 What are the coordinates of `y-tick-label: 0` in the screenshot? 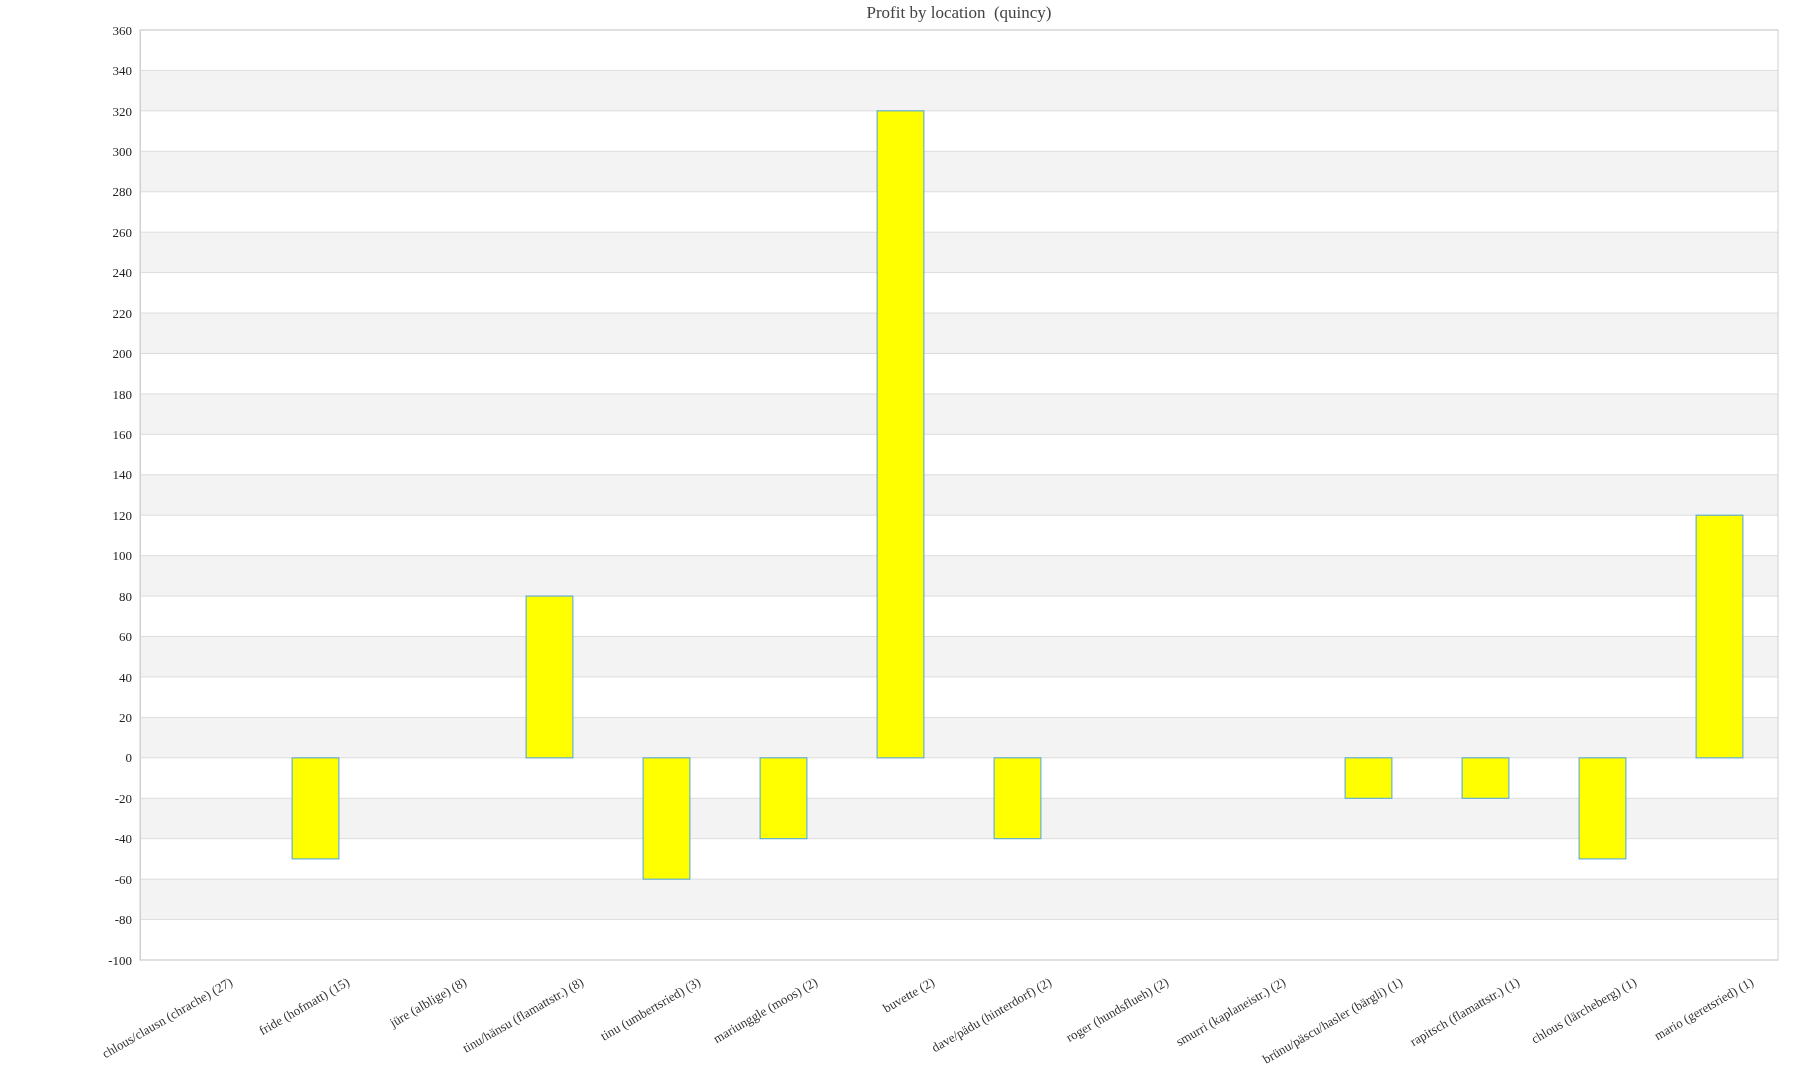 It's located at (128, 758).